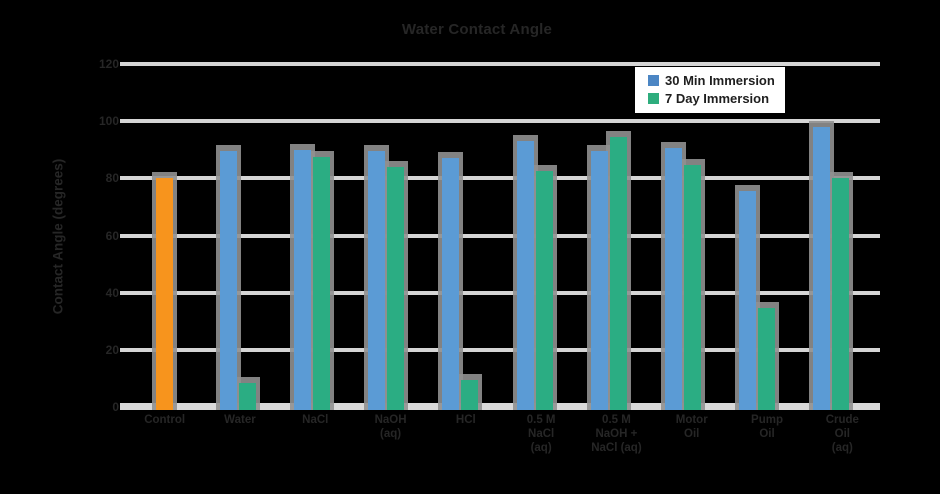 The width and height of the screenshot is (940, 494). Describe the element at coordinates (720, 80) in the screenshot. I see `legend-label: 30 Min Immersion` at that location.